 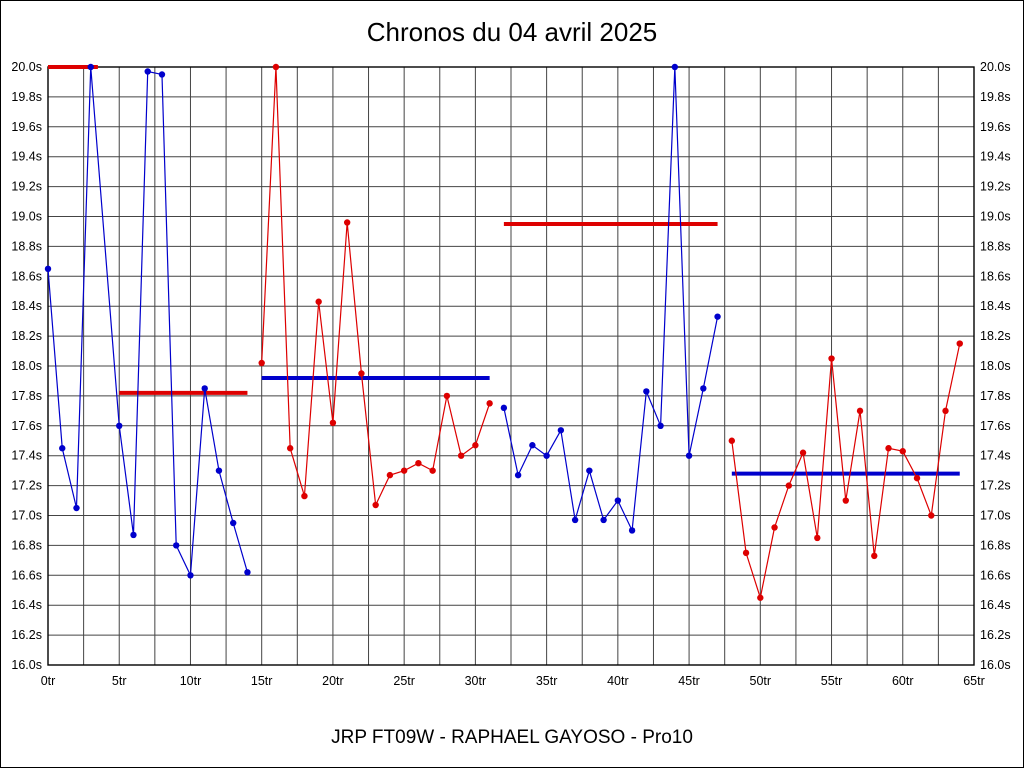 What do you see at coordinates (191, 681) in the screenshot?
I see `svg-text: 10tr` at bounding box center [191, 681].